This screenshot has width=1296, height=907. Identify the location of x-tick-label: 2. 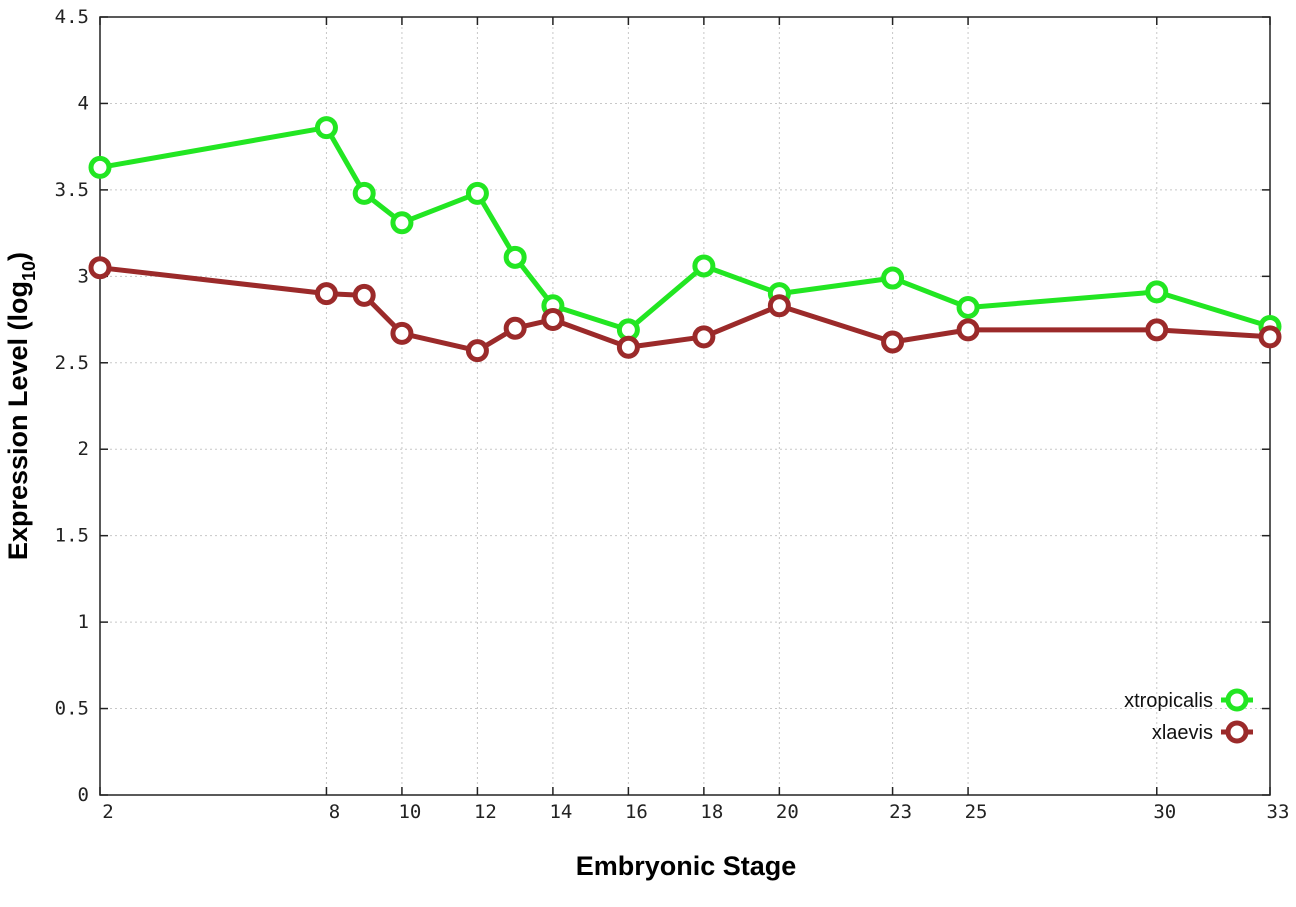
(107, 812).